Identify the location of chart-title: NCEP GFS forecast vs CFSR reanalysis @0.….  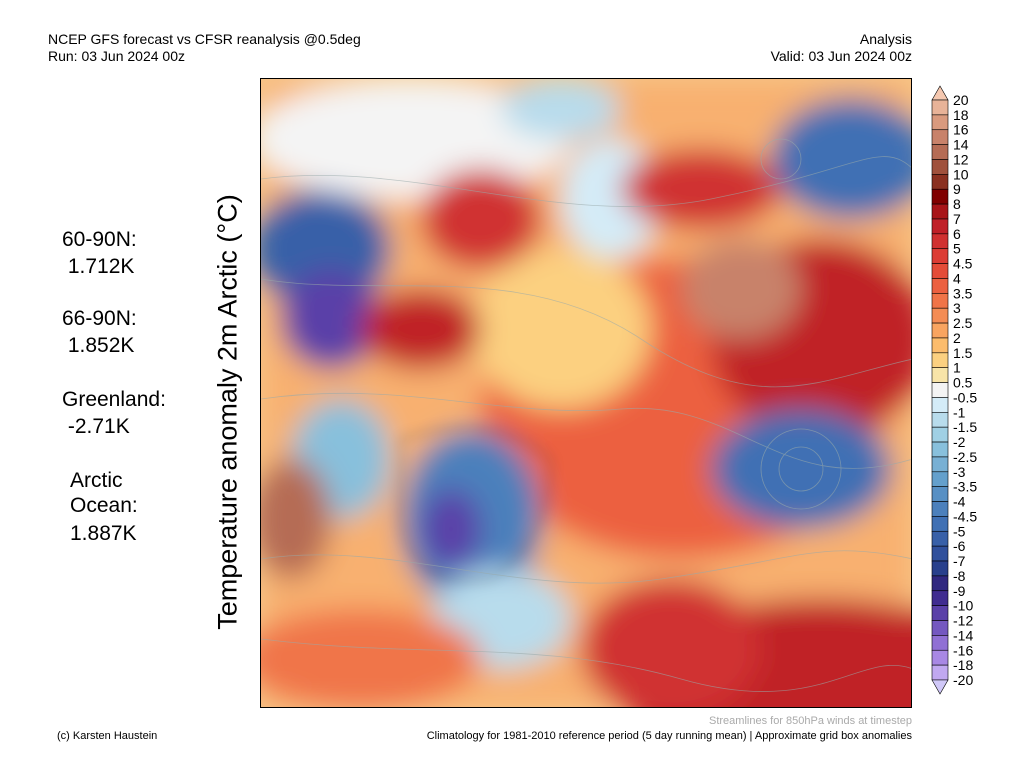
(204, 39).